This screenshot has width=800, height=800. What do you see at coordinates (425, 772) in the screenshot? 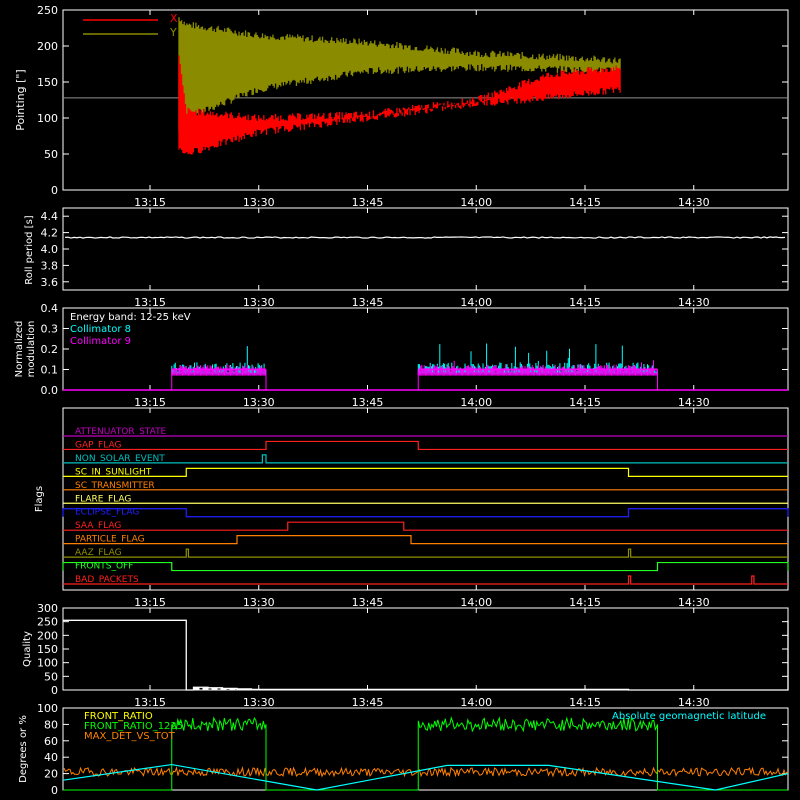
I see `max-det-vs-tot-line` at bounding box center [425, 772].